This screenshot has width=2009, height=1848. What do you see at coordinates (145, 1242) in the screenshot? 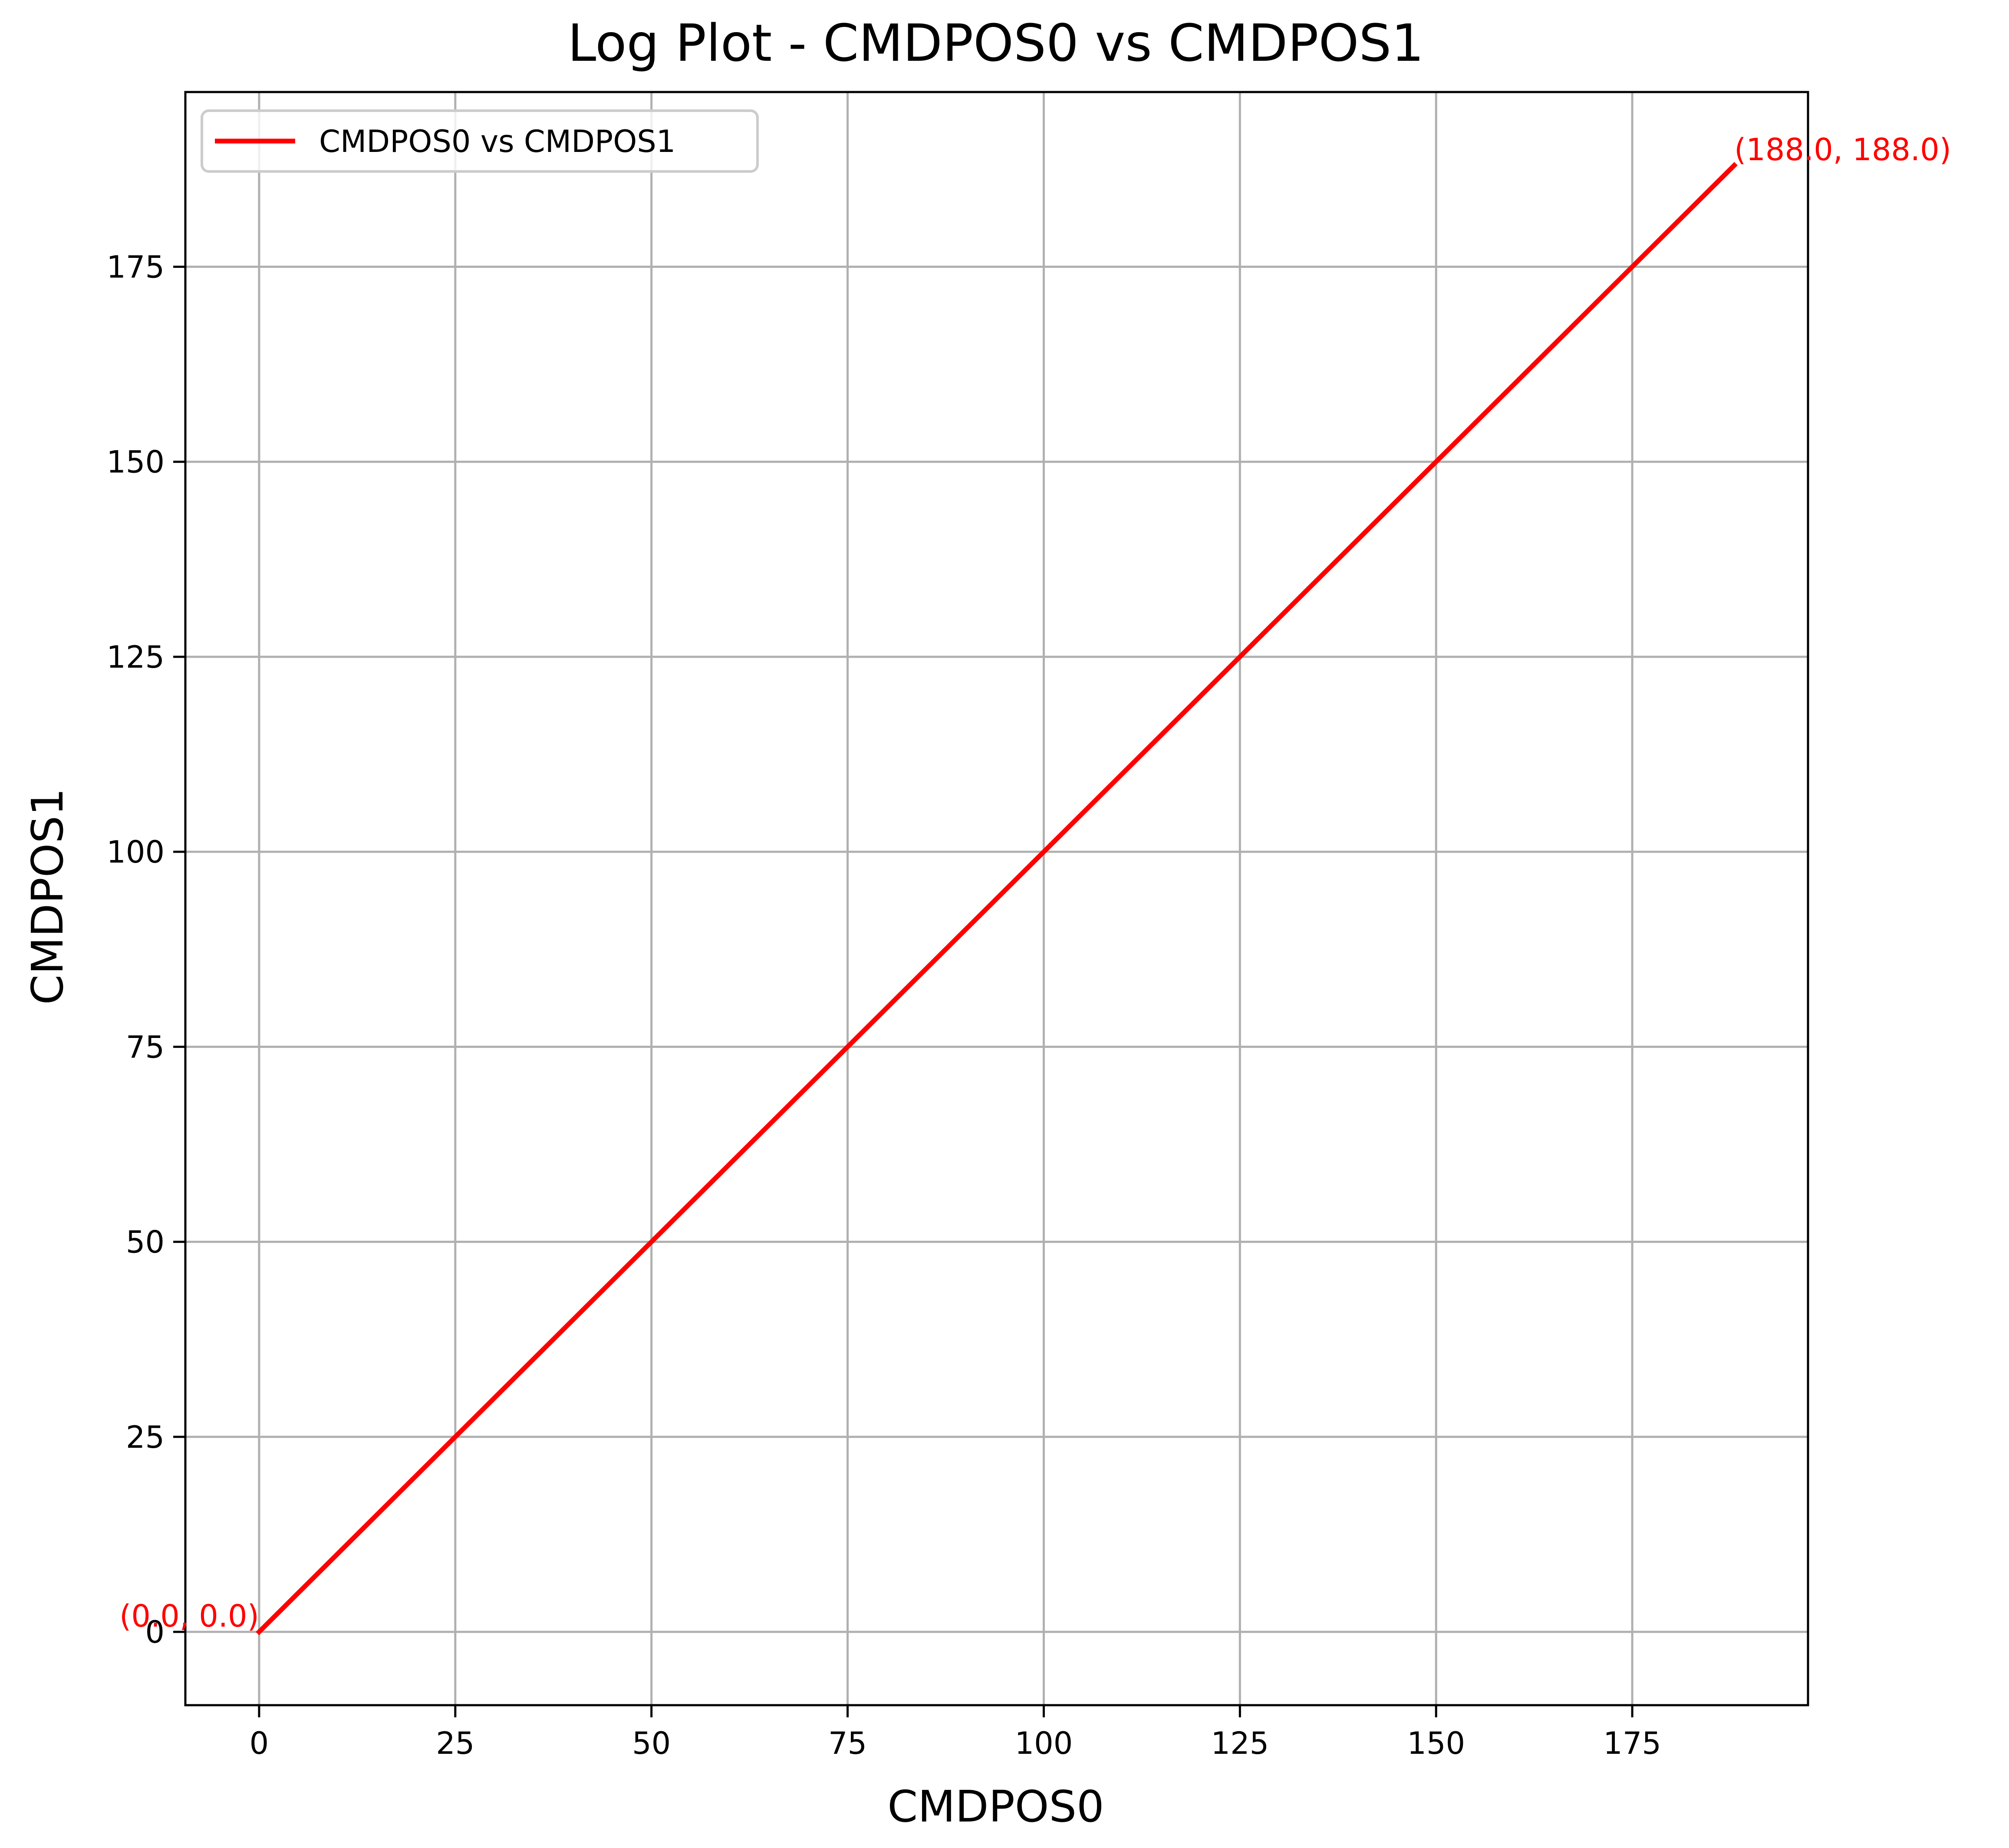
I see `y-tick-label: 50` at bounding box center [145, 1242].